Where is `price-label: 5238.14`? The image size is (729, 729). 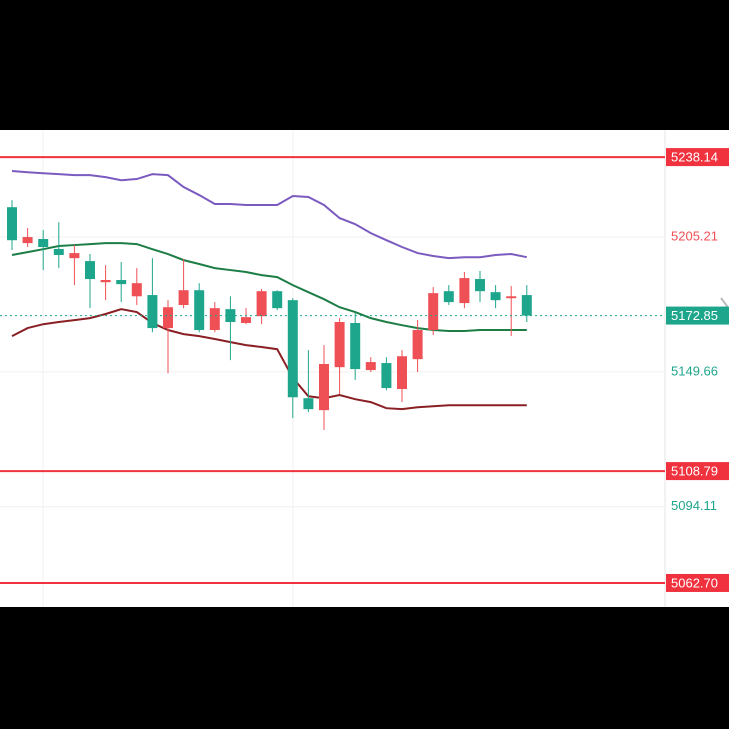
price-label: 5238.14 is located at coordinates (694, 157).